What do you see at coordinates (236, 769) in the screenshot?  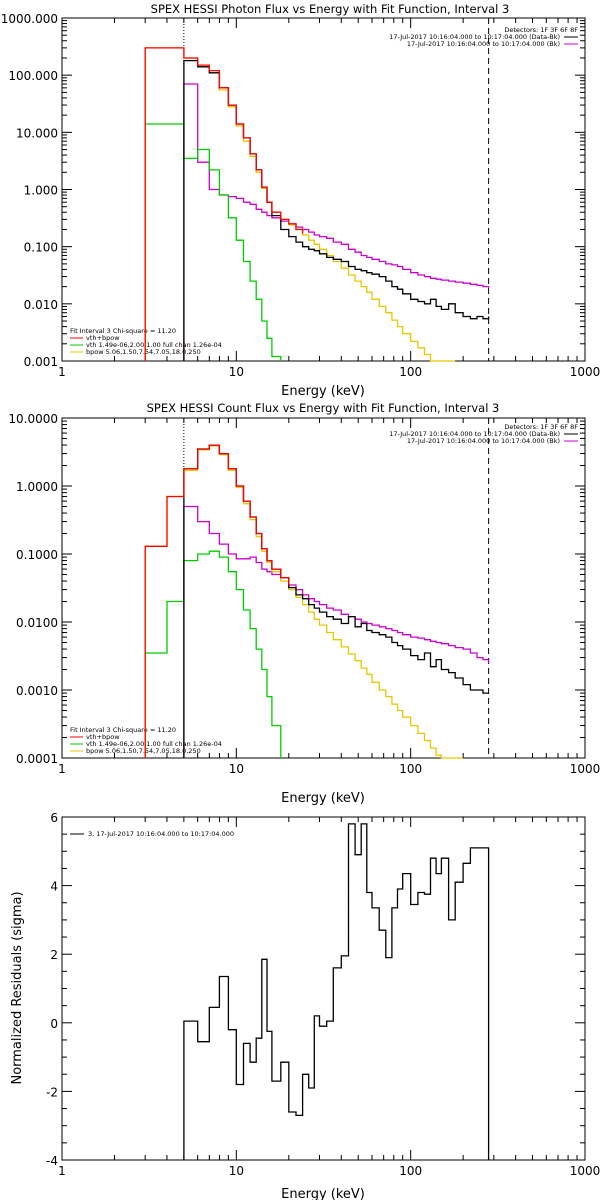 I see `count-flux-xtick-label: 10` at bounding box center [236, 769].